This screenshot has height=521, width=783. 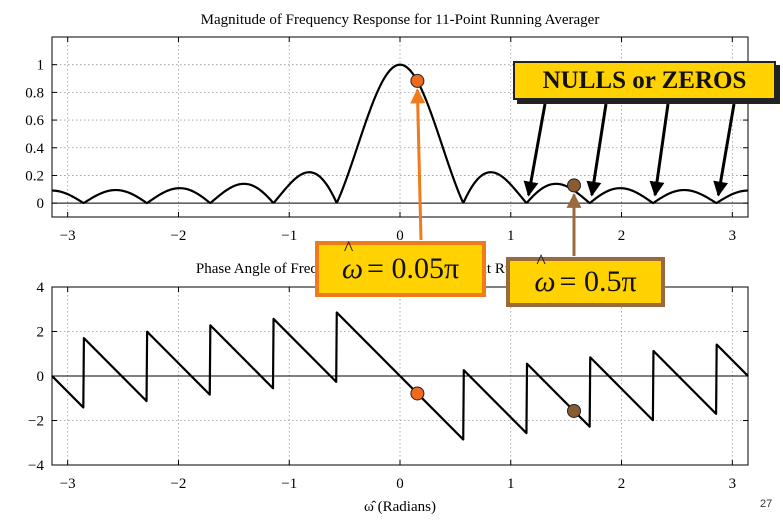 I want to click on page-number: 27, so click(x=766, y=504).